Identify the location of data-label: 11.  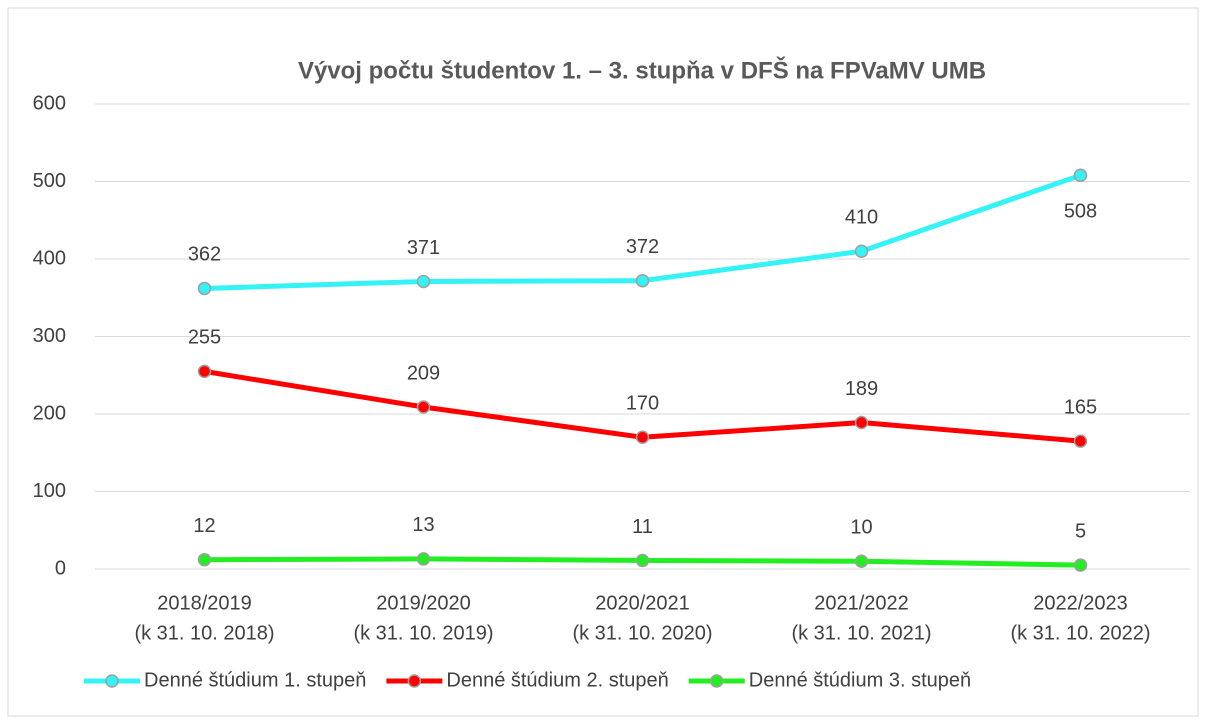
(642, 527).